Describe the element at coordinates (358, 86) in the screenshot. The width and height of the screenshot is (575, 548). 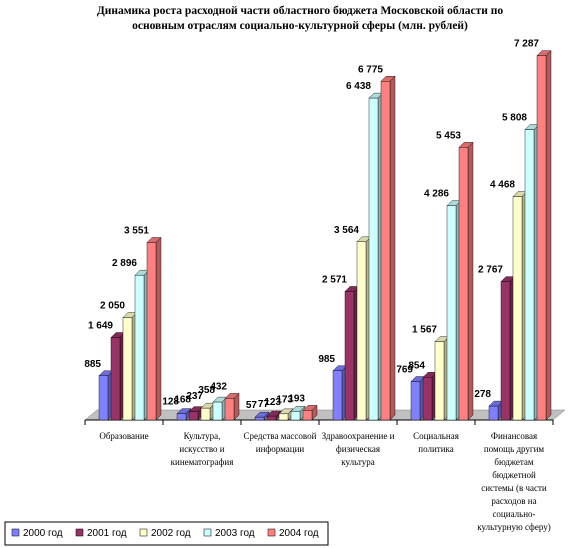
I see `value-label: 6 438` at that location.